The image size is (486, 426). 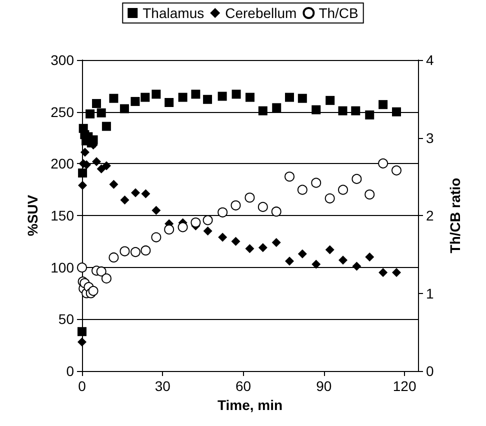 I want to click on x-tick-label: 90, so click(x=324, y=386).